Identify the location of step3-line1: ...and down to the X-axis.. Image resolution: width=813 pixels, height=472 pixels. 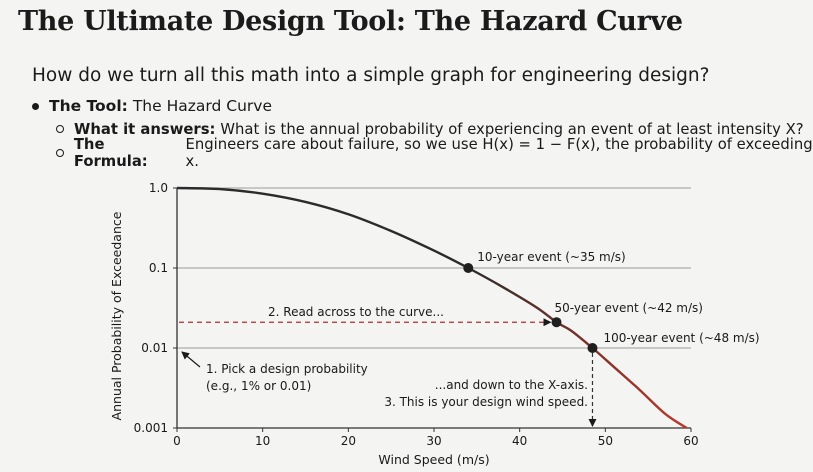
(511, 385).